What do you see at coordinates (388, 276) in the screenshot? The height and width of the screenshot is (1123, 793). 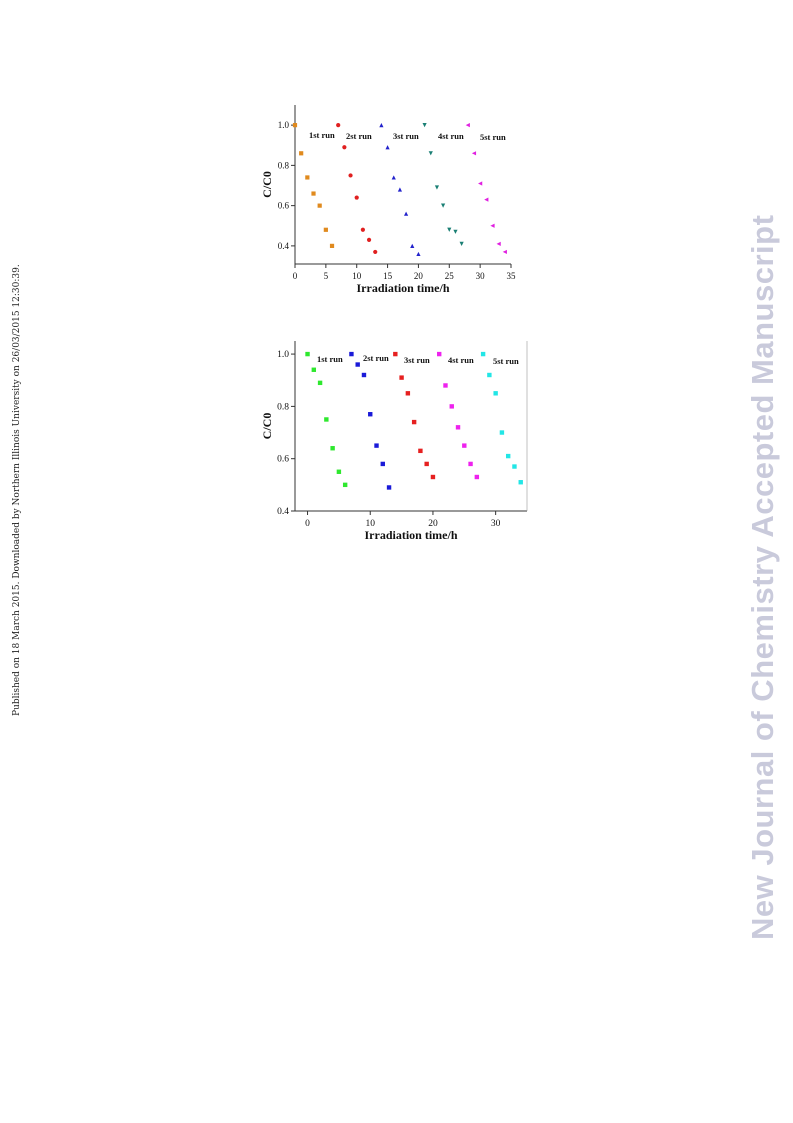 I see `x-tick-label: 15` at bounding box center [388, 276].